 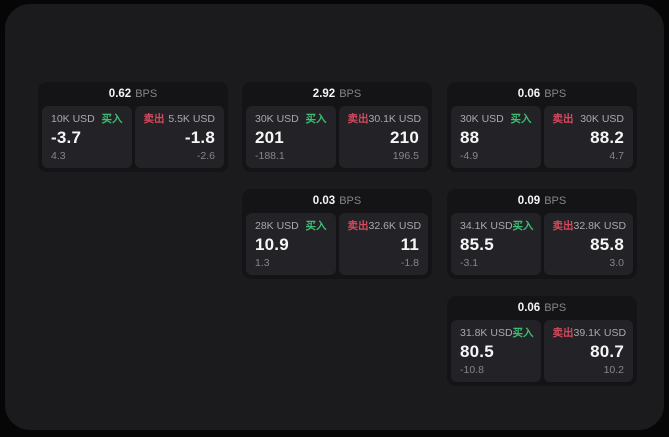 I want to click on buy-panel: 31.8K USD 买入 80.5 -10.8, so click(x=496, y=351).